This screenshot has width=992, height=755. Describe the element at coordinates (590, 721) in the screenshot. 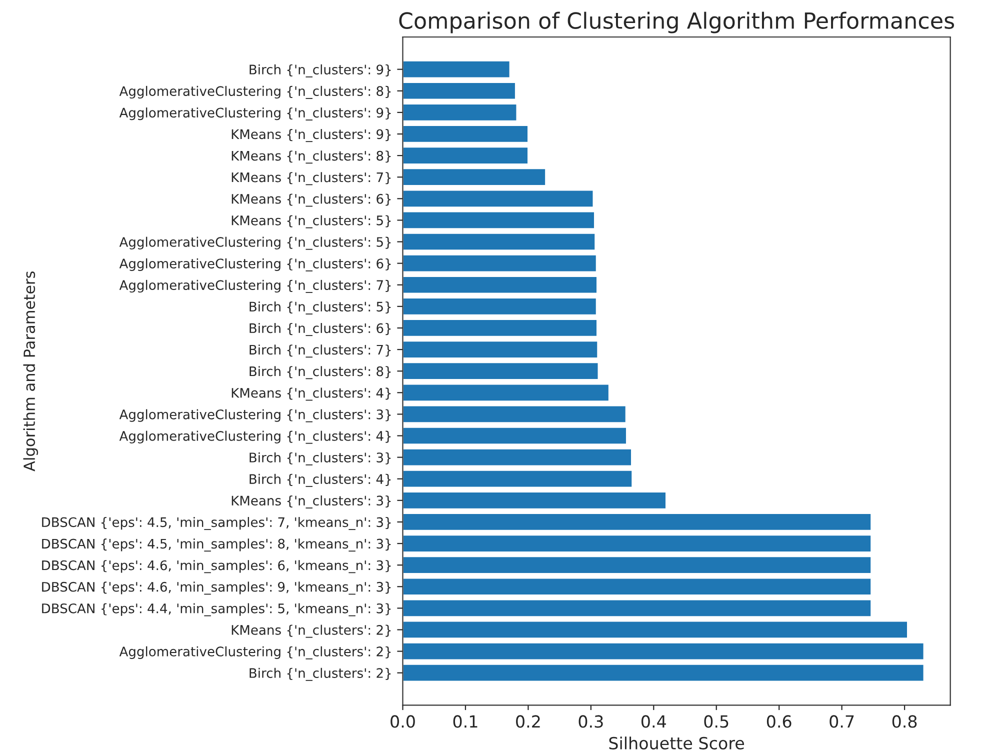

I see `x-tick-label: 0.3` at that location.